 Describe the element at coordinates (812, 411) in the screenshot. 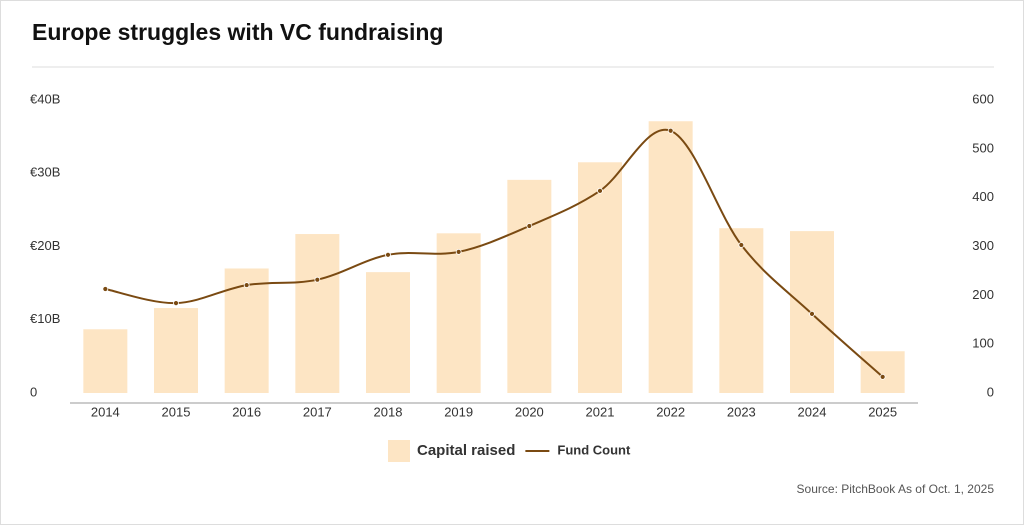

I see `x-tick-label: 2024` at that location.